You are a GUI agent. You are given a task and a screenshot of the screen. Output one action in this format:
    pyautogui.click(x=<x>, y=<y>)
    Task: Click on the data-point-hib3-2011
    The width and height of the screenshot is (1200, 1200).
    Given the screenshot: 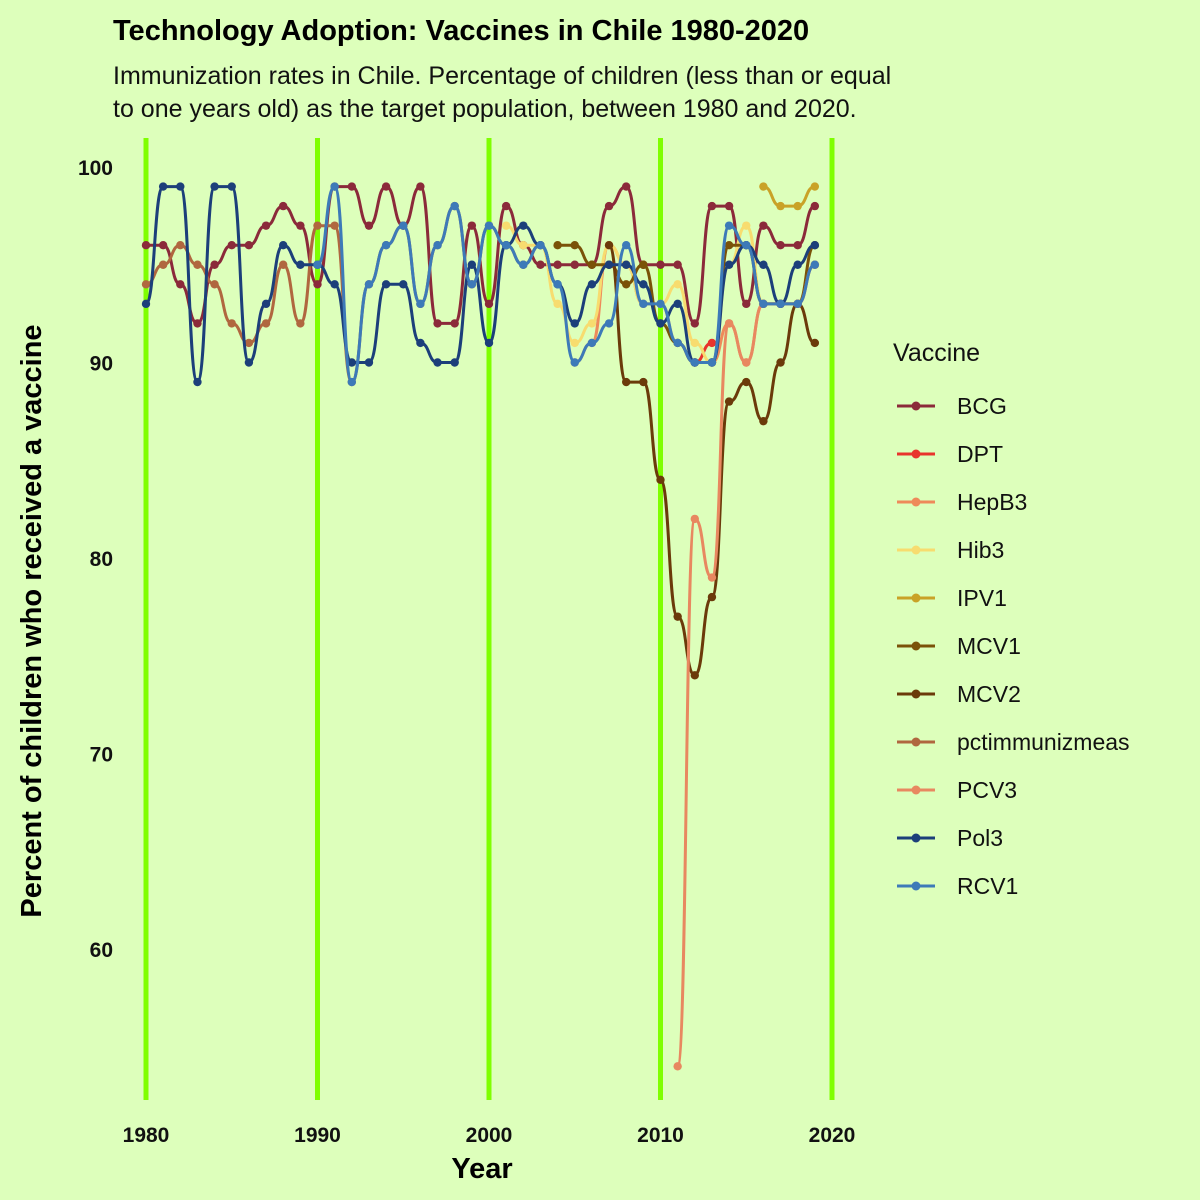 What is the action you would take?
    pyautogui.click(x=677, y=284)
    